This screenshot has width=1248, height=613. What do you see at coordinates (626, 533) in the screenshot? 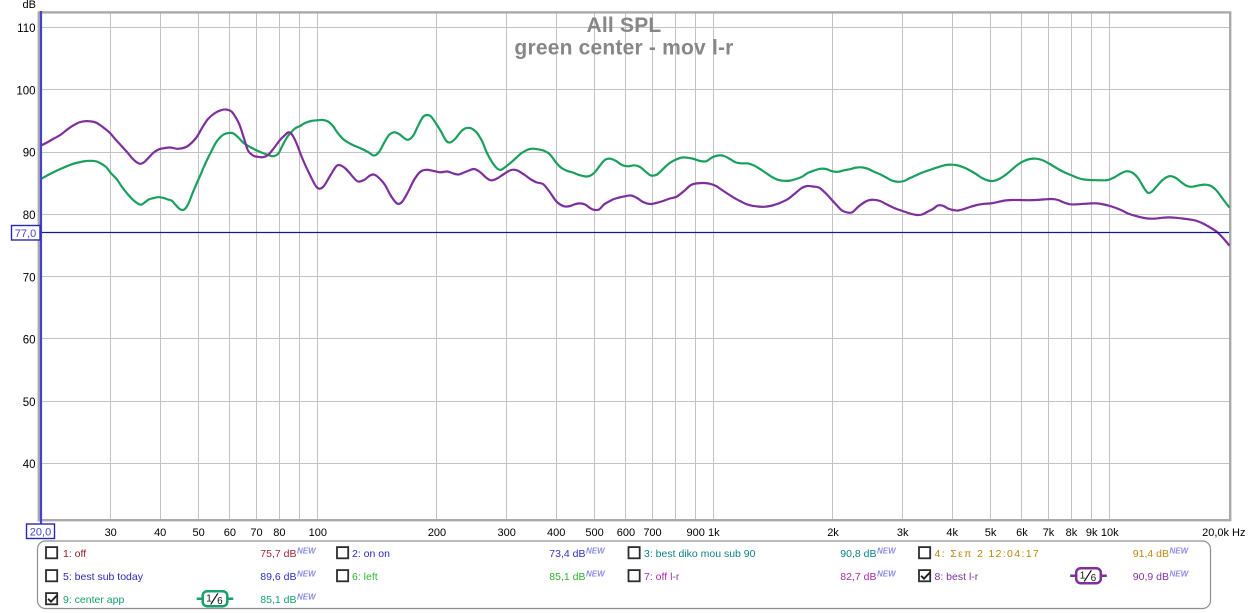
I see `svg-text: 600` at bounding box center [626, 533].